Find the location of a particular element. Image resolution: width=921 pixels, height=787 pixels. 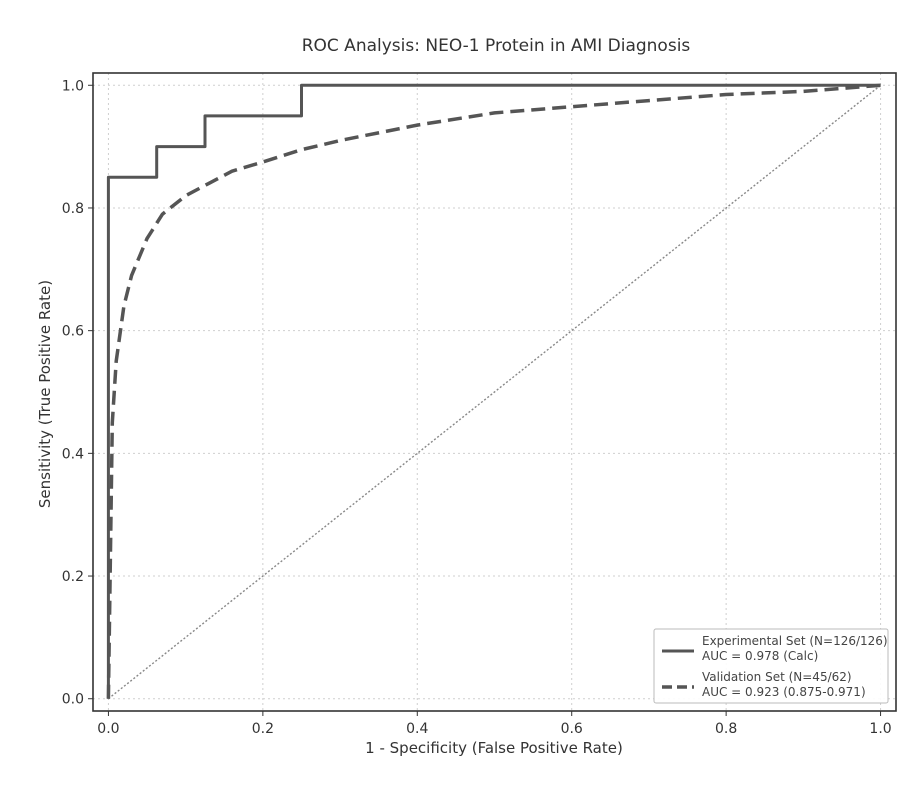

y-axis-label: Sensitivity (True Positive Rate) is located at coordinates (45, 394).